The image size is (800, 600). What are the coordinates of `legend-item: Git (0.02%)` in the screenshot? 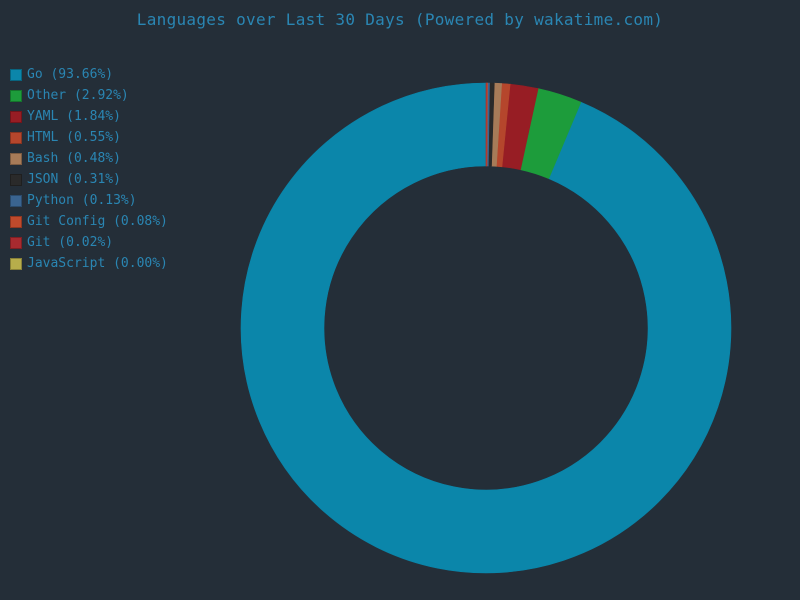 It's located at (89, 242).